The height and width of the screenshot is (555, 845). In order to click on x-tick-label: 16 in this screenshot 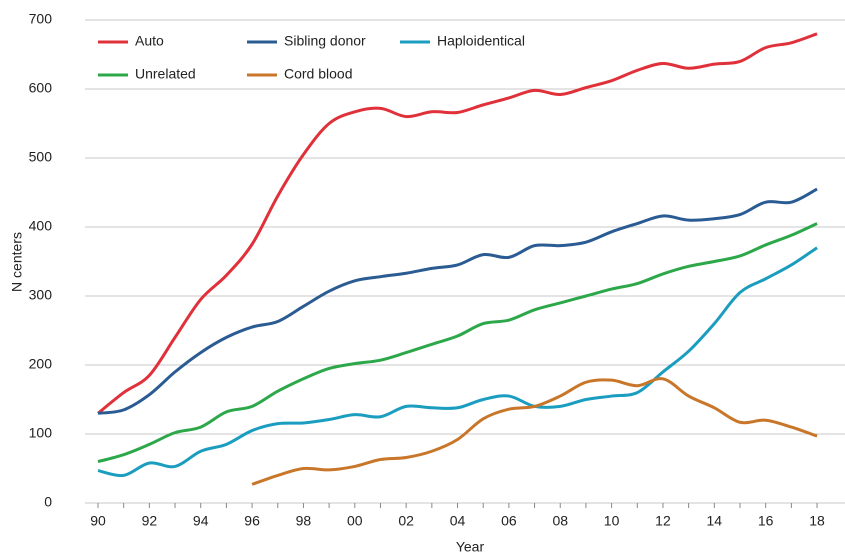, I will do `click(766, 521)`.